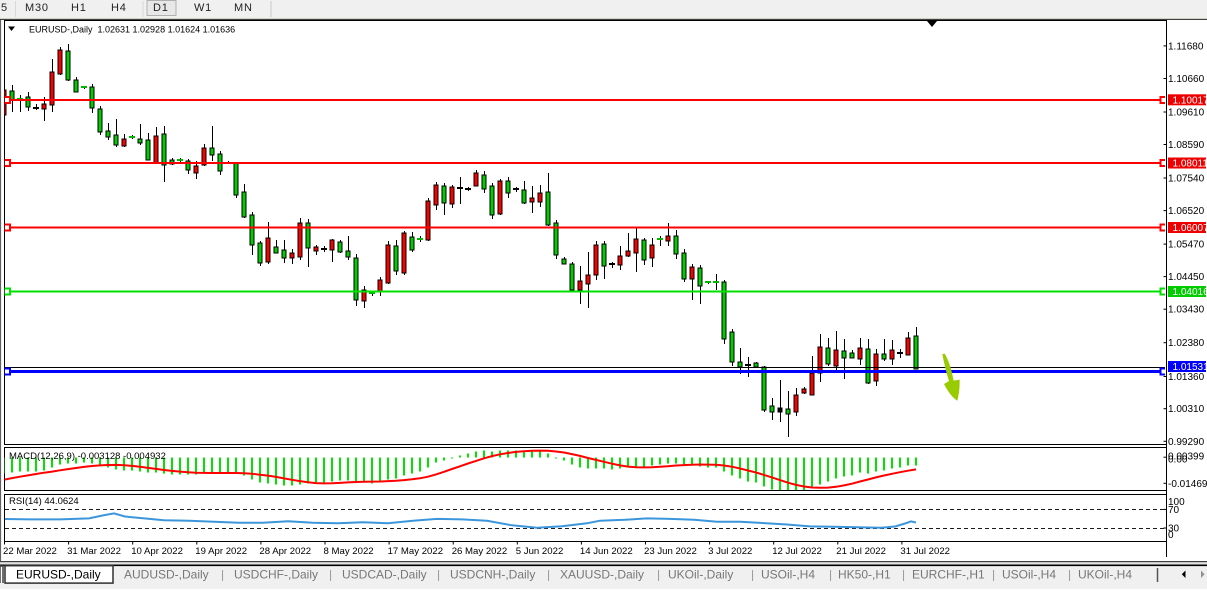 The image size is (1207, 594). What do you see at coordinates (1186, 245) in the screenshot?
I see `svg-text: 1.05470` at bounding box center [1186, 245].